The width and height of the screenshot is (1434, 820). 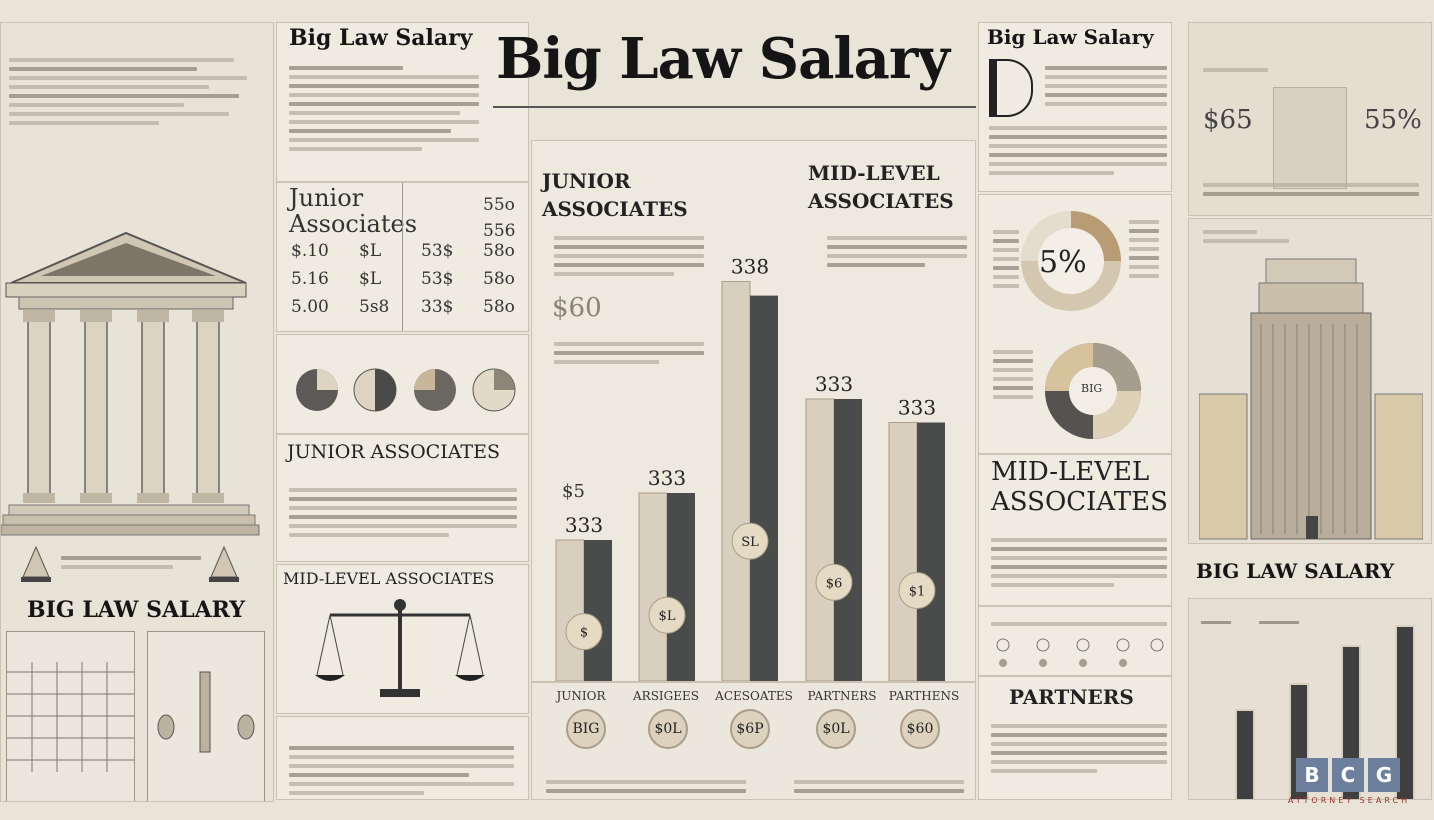 I want to click on col4-header-panel: Big Law Salary, so click(x=1075, y=107).